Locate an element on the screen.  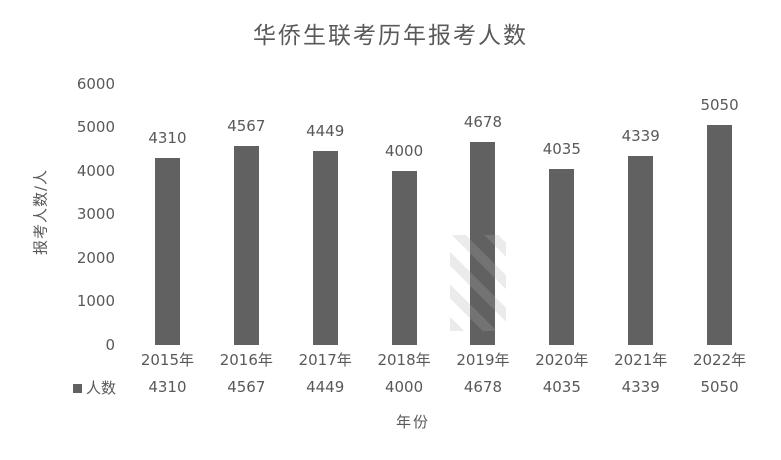
category-label: 2021年 is located at coordinates (641, 360).